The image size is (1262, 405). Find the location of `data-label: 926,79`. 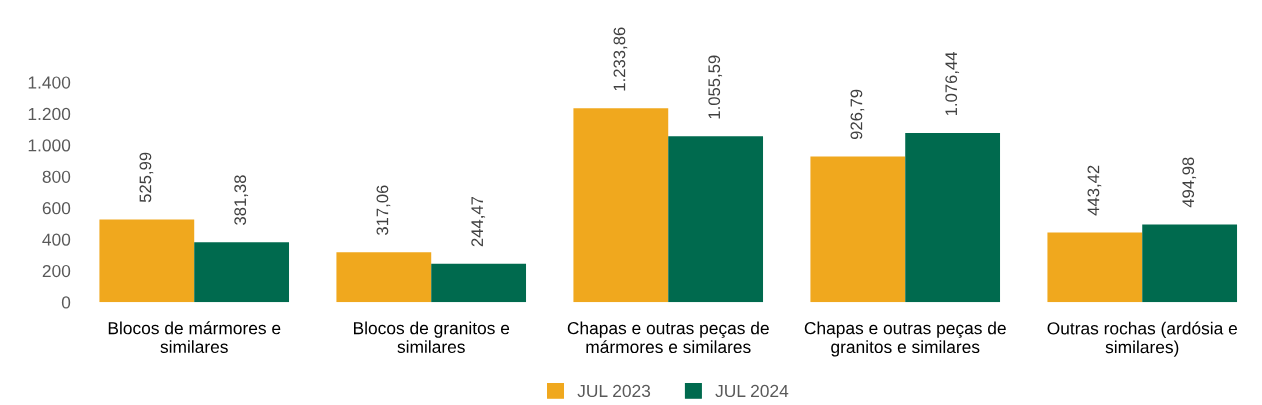

data-label: 926,79 is located at coordinates (857, 114).